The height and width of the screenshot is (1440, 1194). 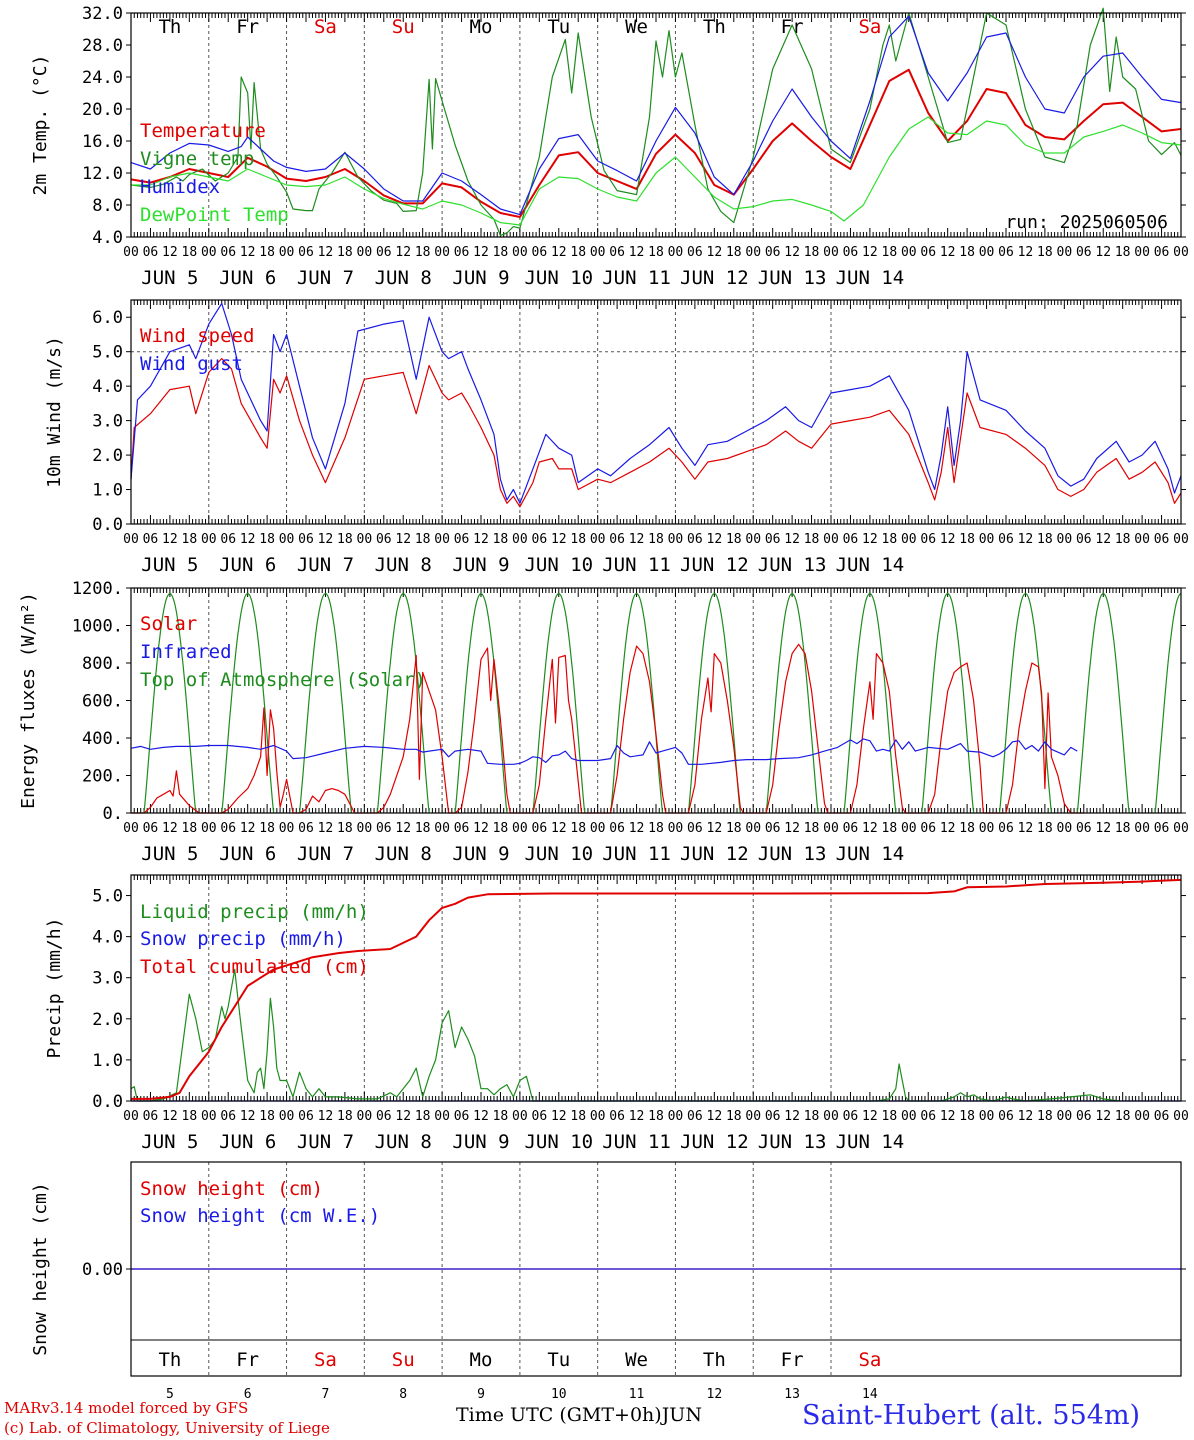 I want to click on weekday-label: Fr, so click(x=792, y=1360).